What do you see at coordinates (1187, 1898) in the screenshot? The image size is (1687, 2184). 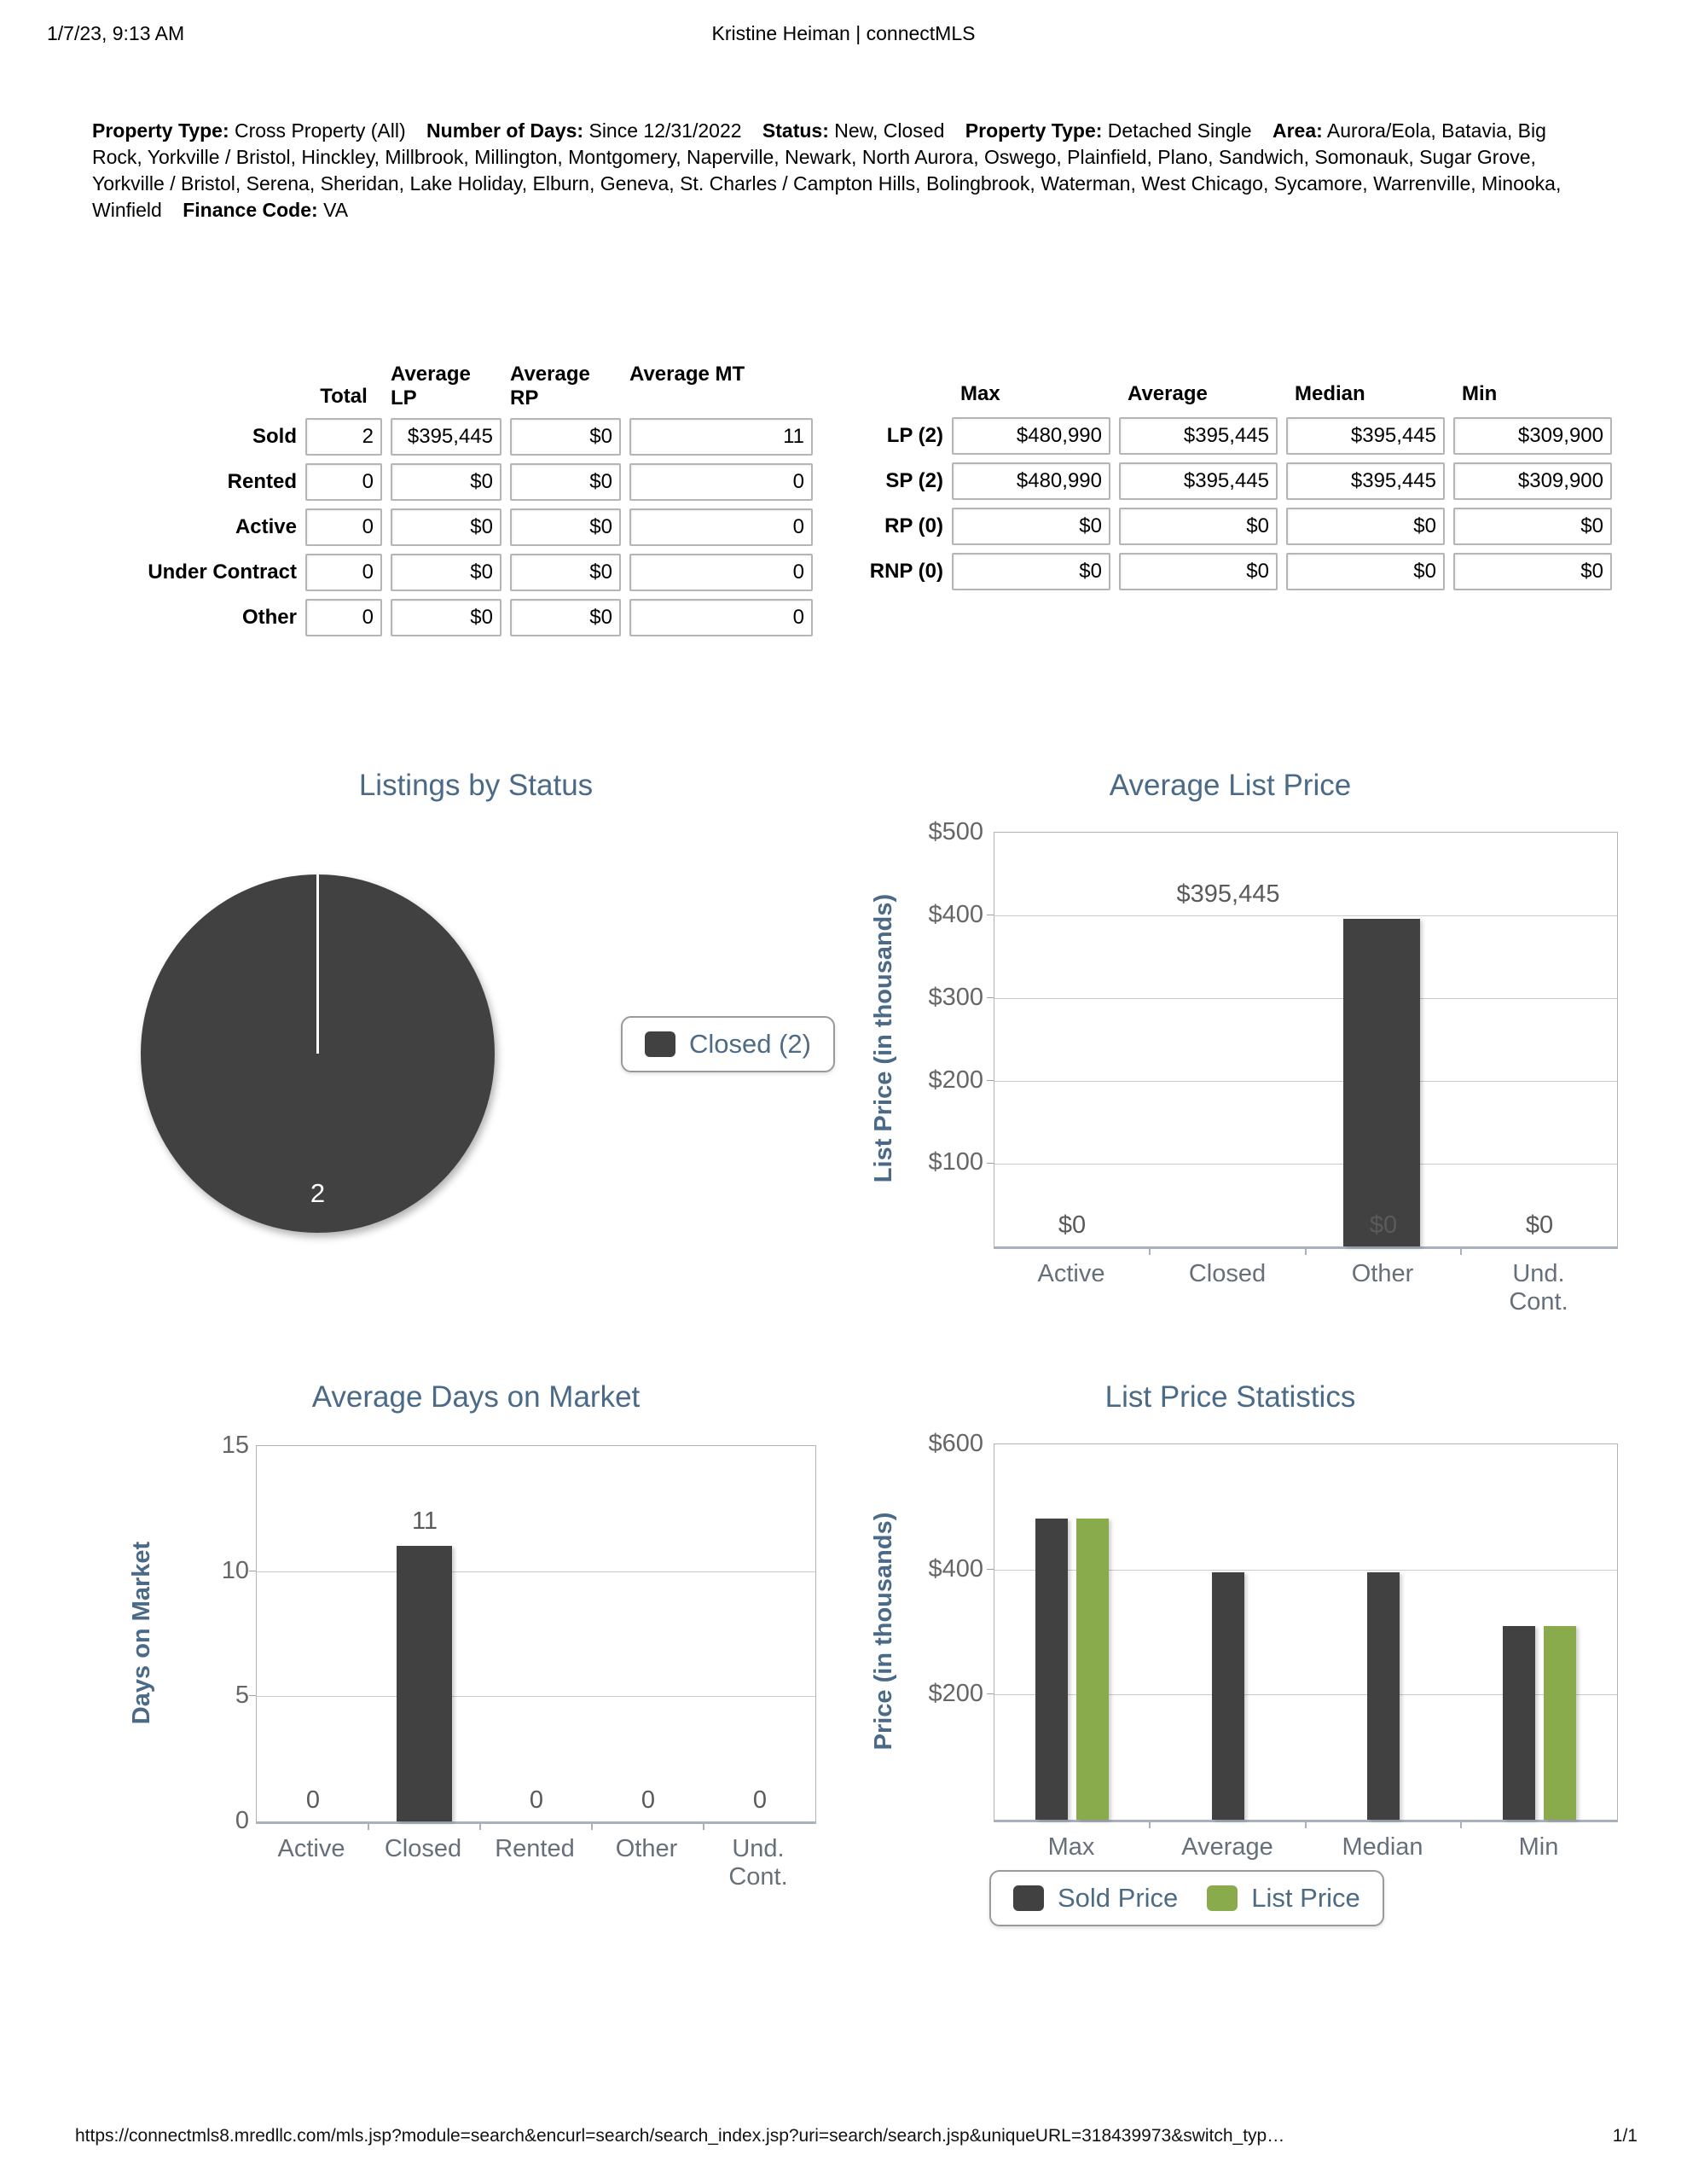 I see `series-legend: Sold Price List Price` at bounding box center [1187, 1898].